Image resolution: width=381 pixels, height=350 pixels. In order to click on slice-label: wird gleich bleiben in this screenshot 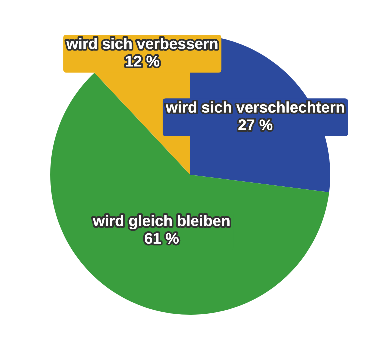, I will do `click(161, 222)`.